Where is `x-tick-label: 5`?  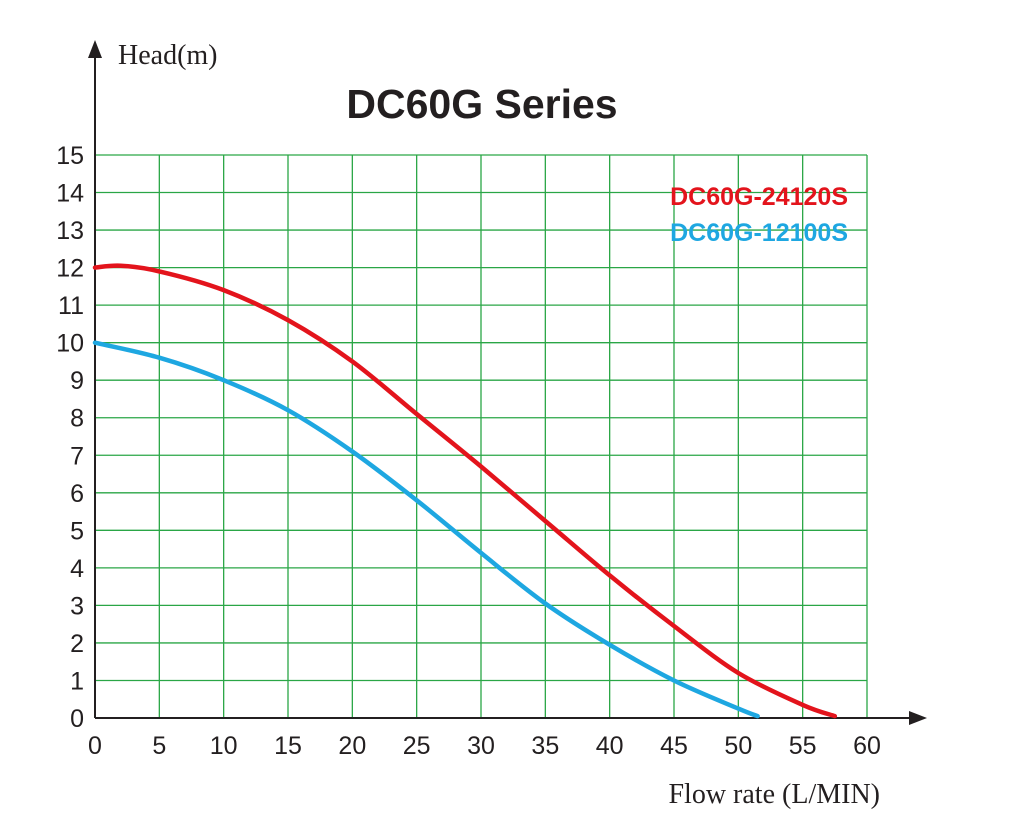
x-tick-label: 5 is located at coordinates (159, 746).